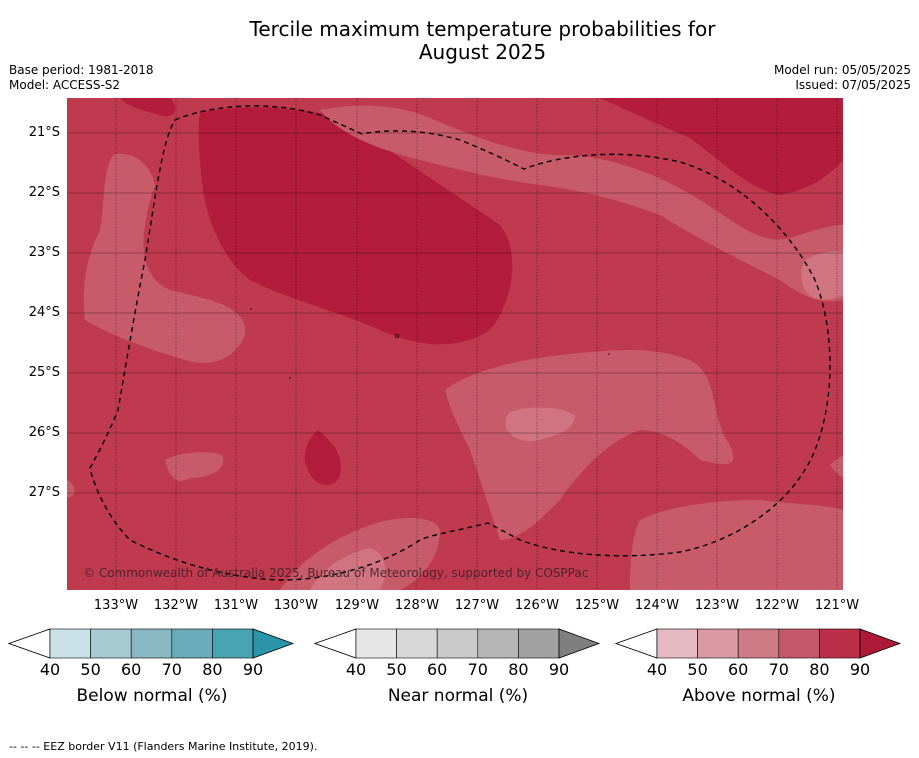 The height and width of the screenshot is (758, 919). Describe the element at coordinates (81, 70) in the screenshot. I see `base-period: Base period: 1981-2018` at that location.